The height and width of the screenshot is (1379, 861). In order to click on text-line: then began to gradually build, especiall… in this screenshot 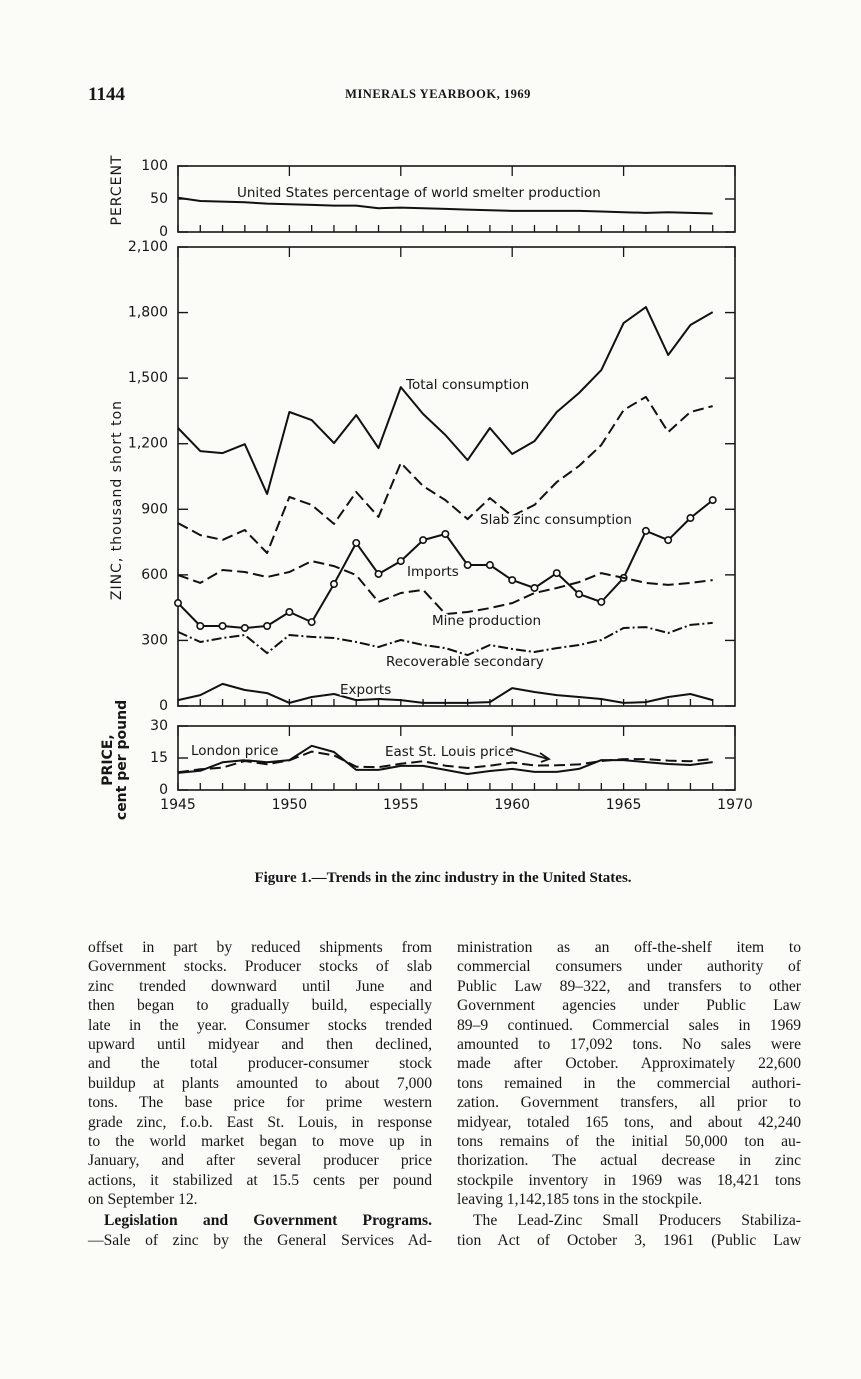, I will do `click(260, 1006)`.